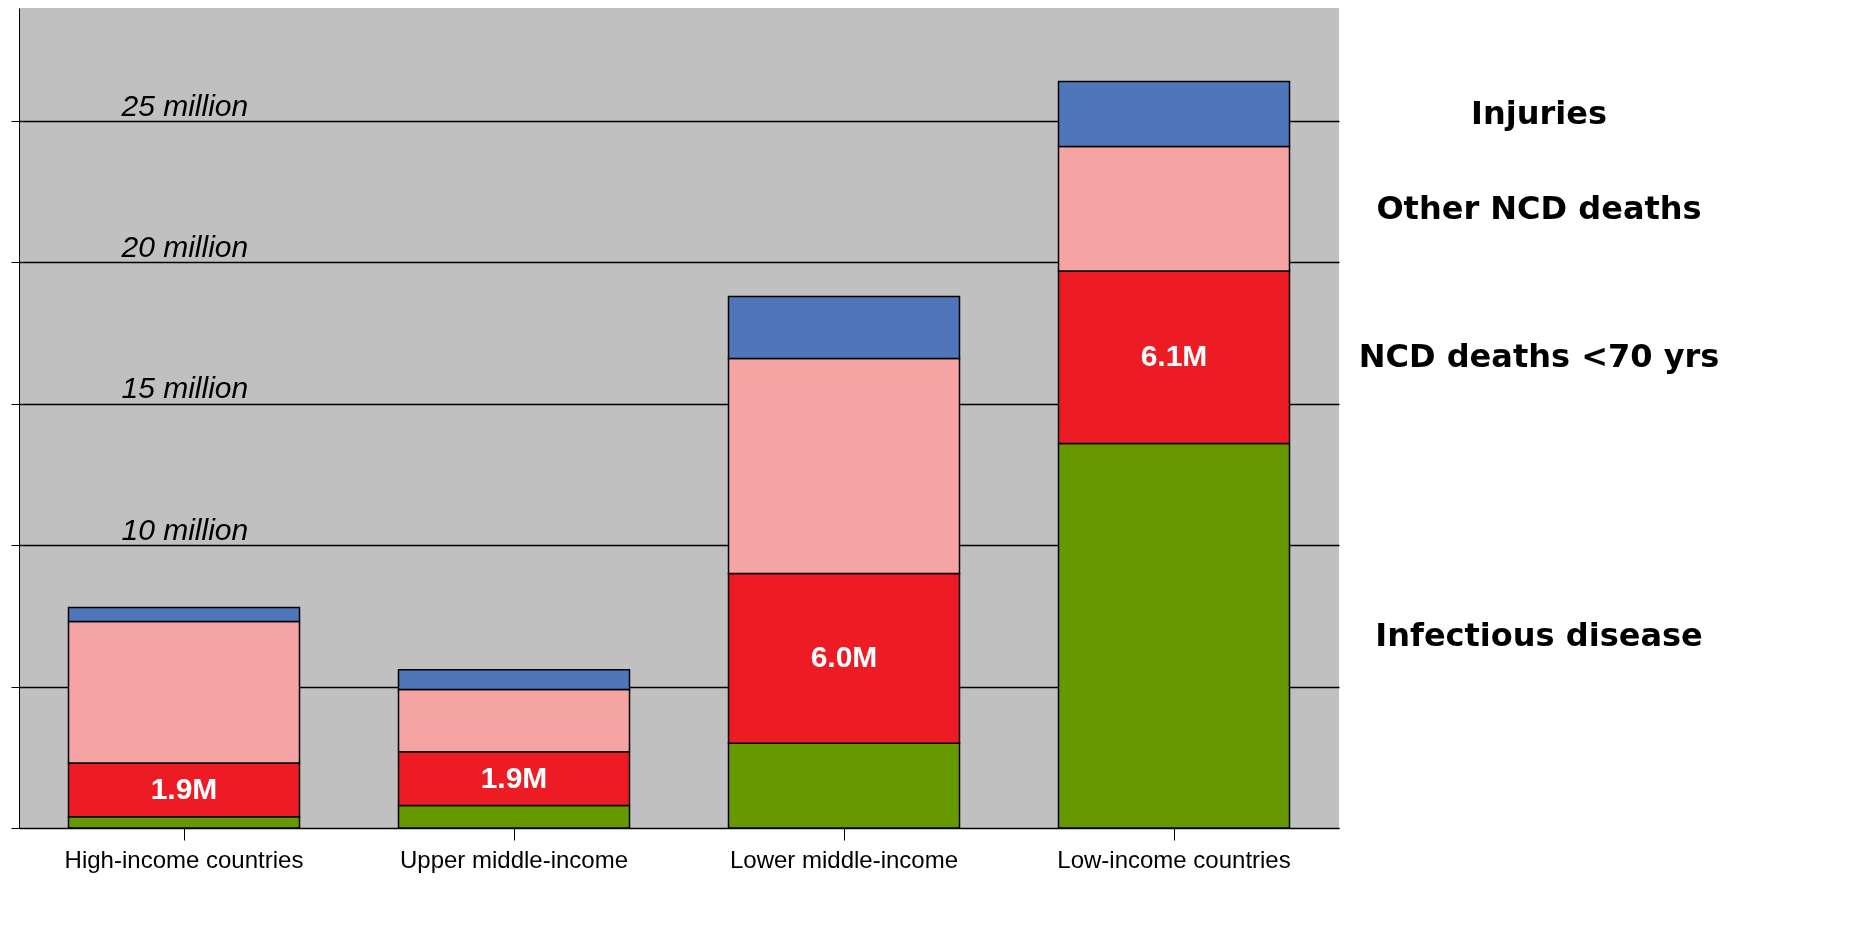 The height and width of the screenshot is (947, 1870). What do you see at coordinates (1539, 356) in the screenshot?
I see `text: NCD deaths <70 yrs` at bounding box center [1539, 356].